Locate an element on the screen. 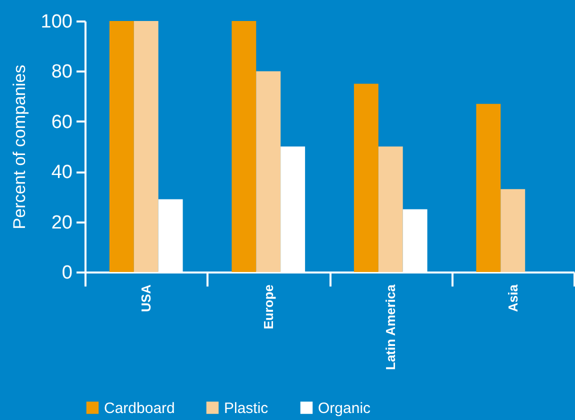  legend-label: Organic is located at coordinates (345, 408).